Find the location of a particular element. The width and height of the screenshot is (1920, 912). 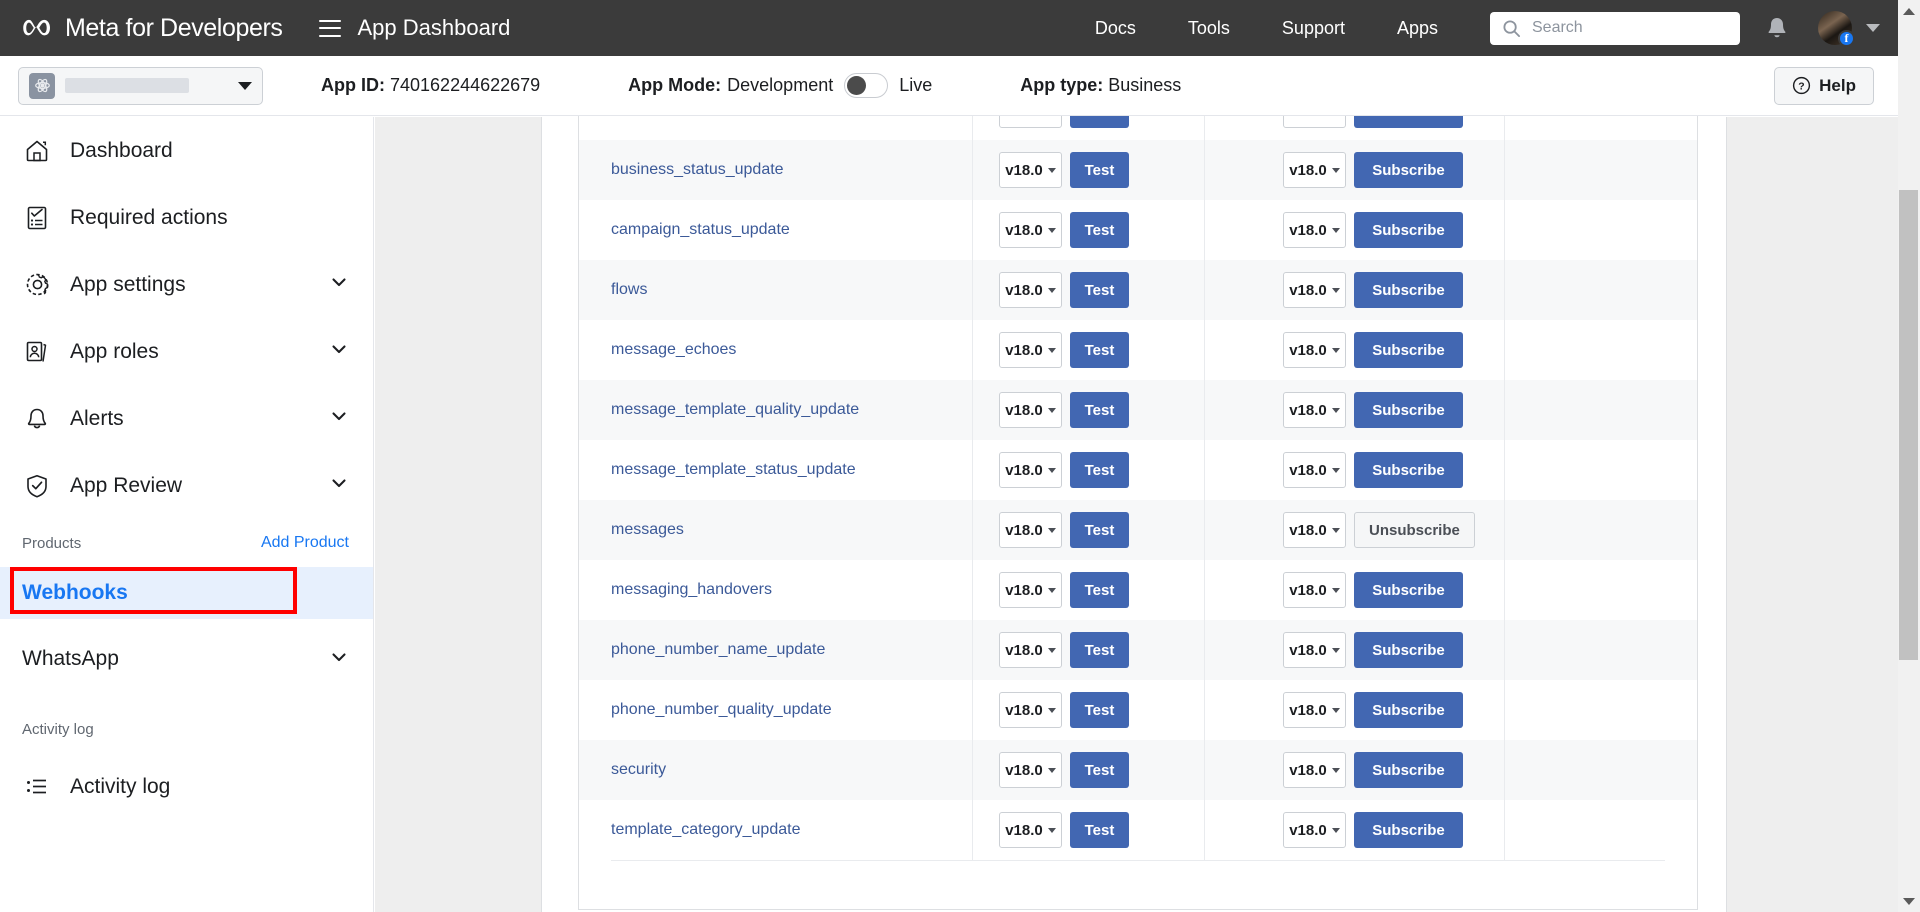

bell-icon is located at coordinates (1777, 28).